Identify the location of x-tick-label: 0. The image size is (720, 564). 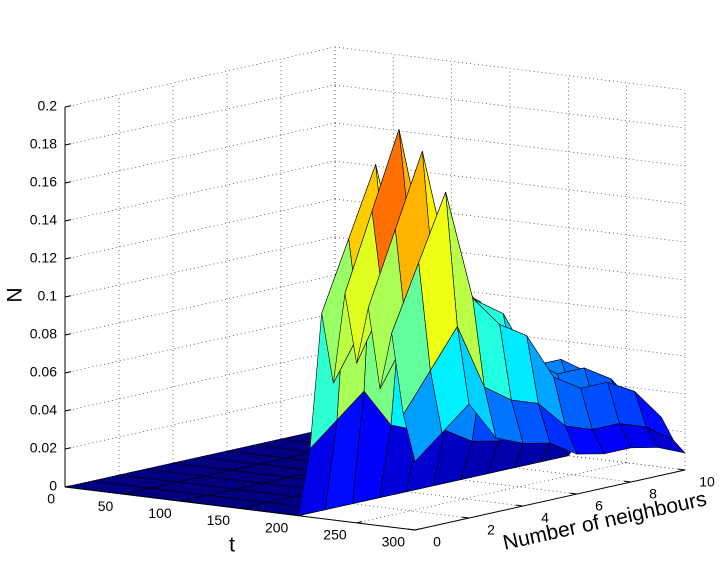
(51, 499).